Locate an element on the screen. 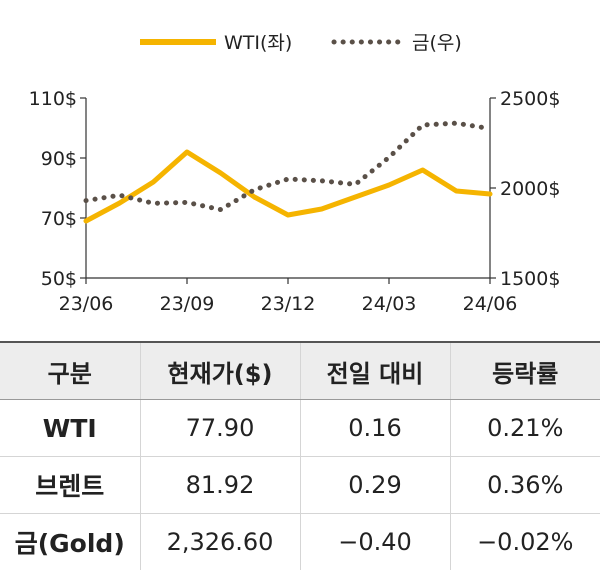 This screenshot has height=570, width=600. header-current-price: 현재가($) is located at coordinates (220, 371).